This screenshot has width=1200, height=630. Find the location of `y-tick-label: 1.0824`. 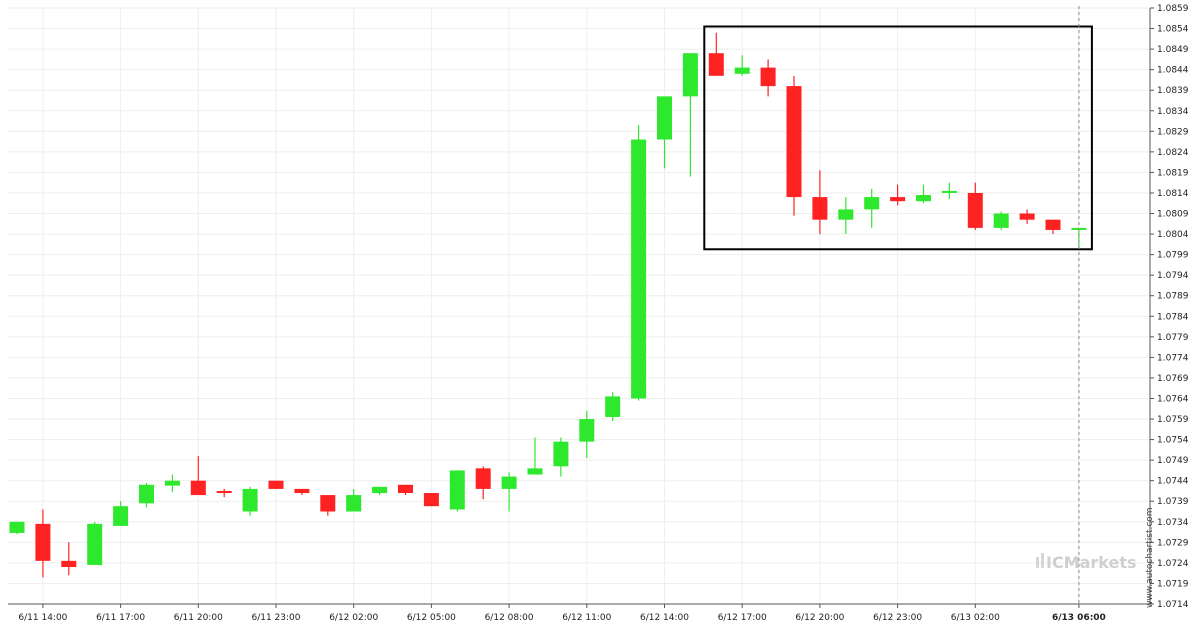

y-tick-label: 1.0824 is located at coordinates (1173, 153).